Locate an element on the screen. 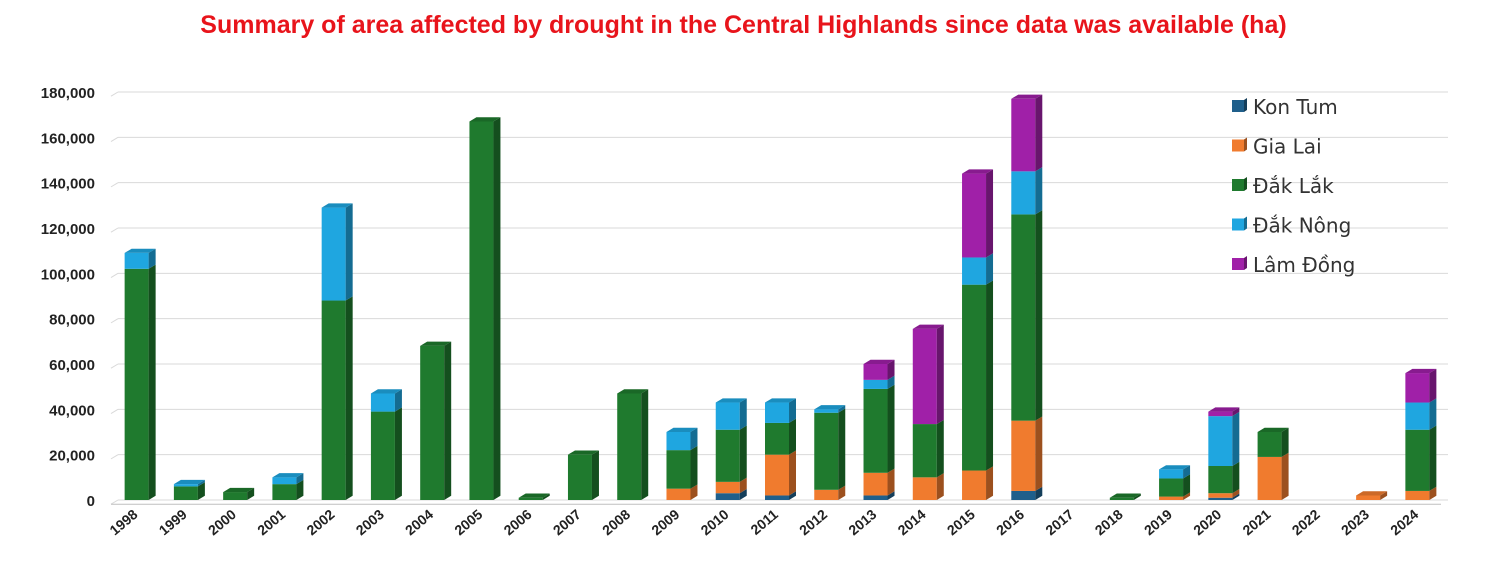  legend-label: Gia Lai is located at coordinates (1287, 147).